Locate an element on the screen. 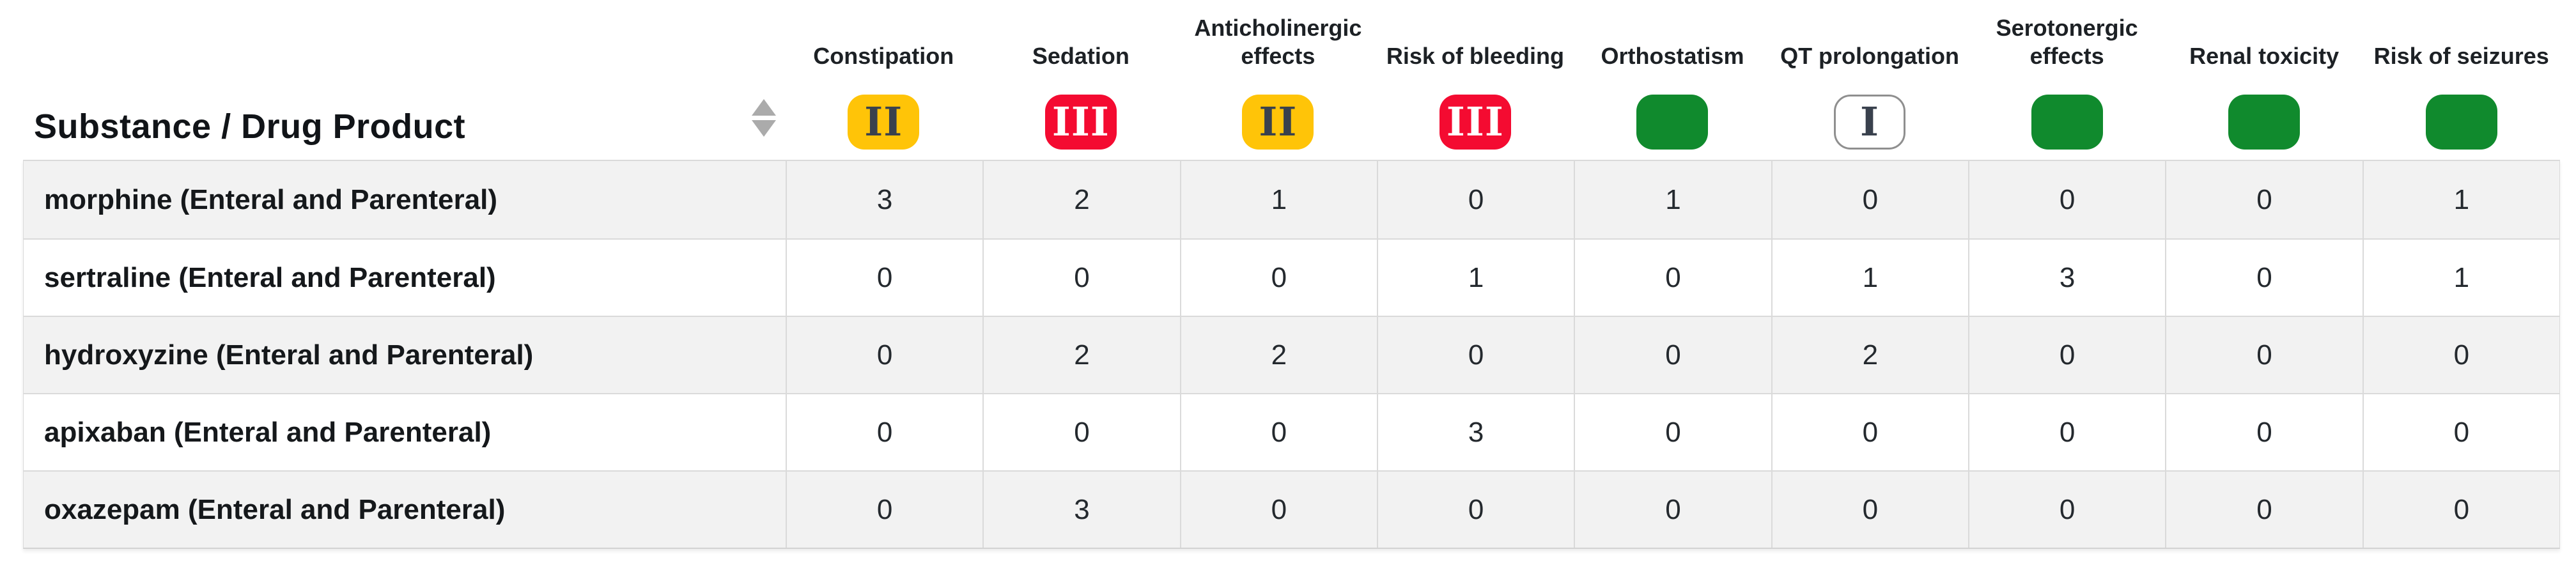 The width and height of the screenshot is (2576, 570). column-header-label: Anticholinergic effects is located at coordinates (1278, 42).